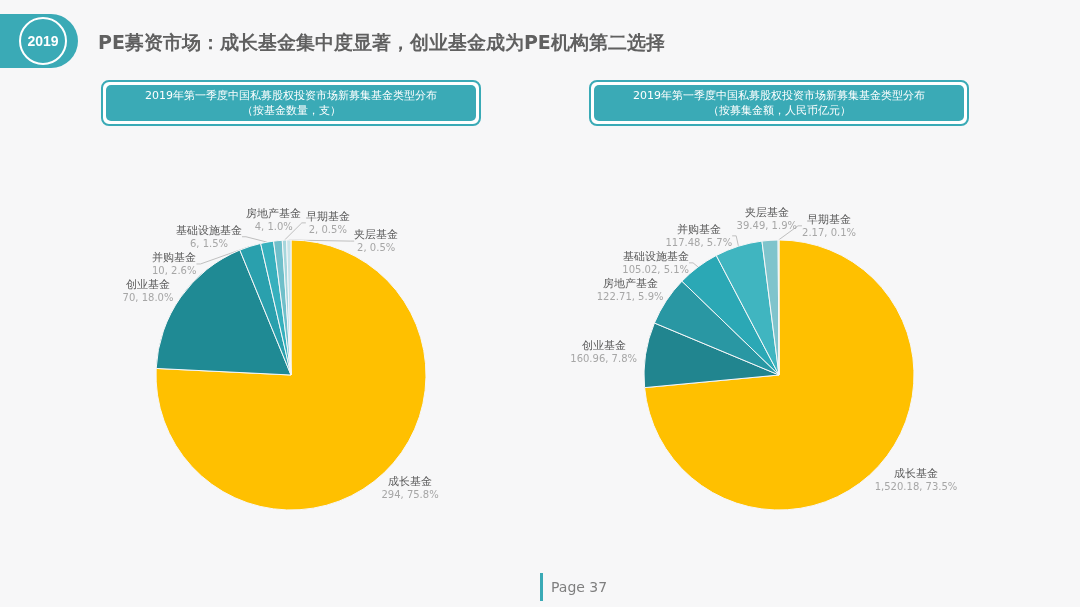 This screenshot has height=607, width=1080. Describe the element at coordinates (273, 226) in the screenshot. I see `data-label: 4, 1.0%` at that location.